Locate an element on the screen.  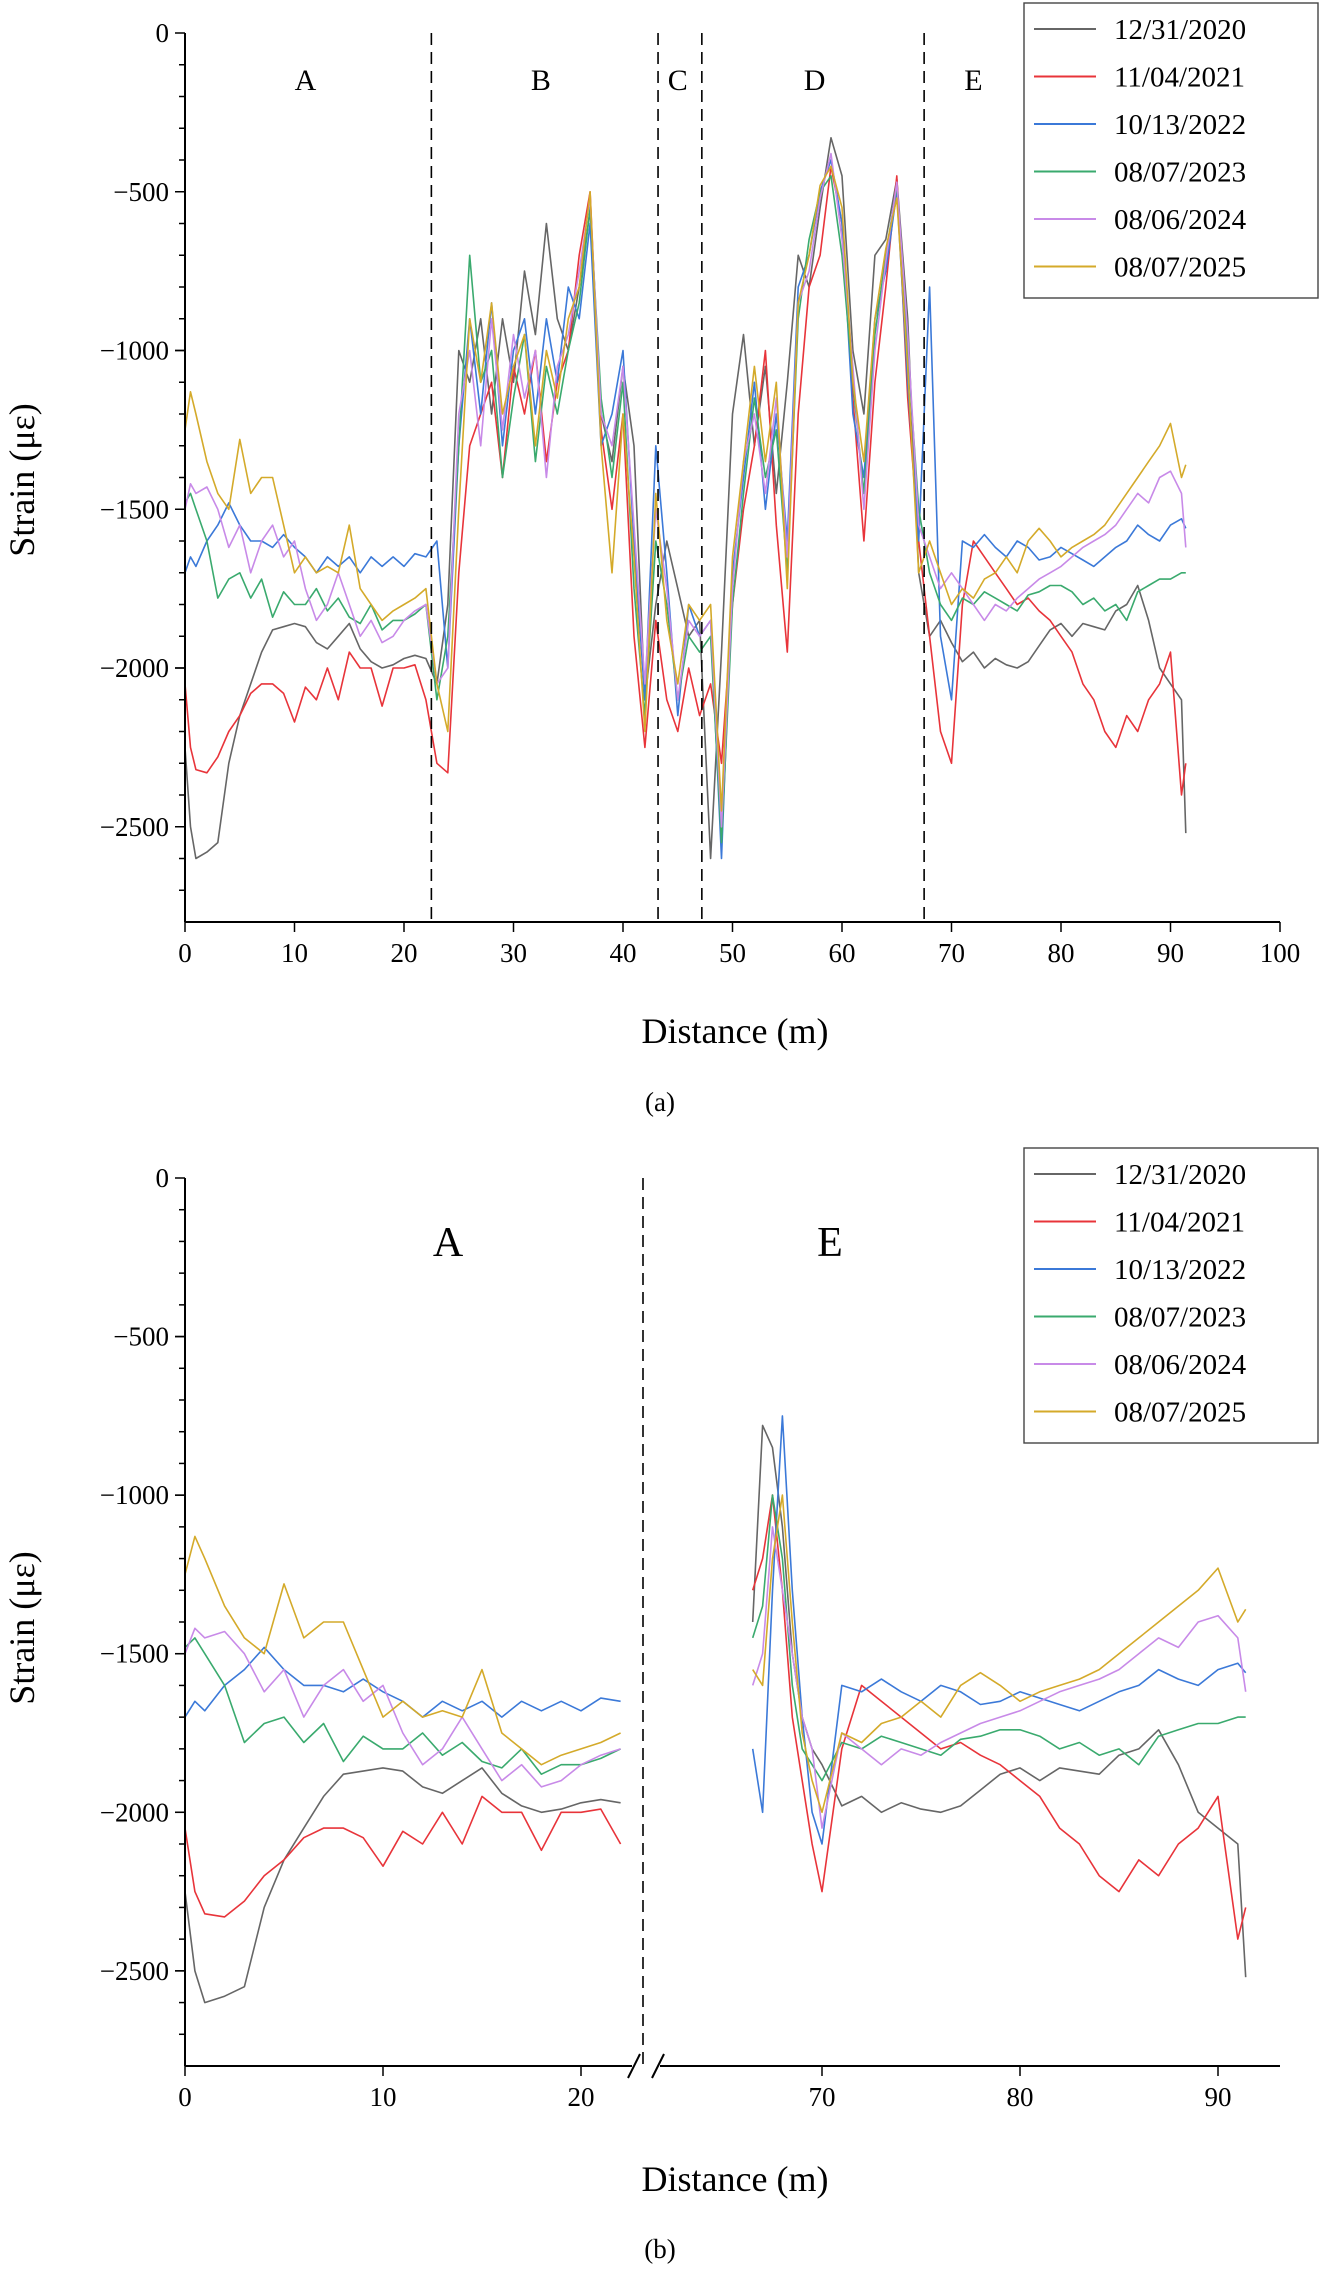
panel-b-ytick-label-3: −1500 is located at coordinates (134, 1654).